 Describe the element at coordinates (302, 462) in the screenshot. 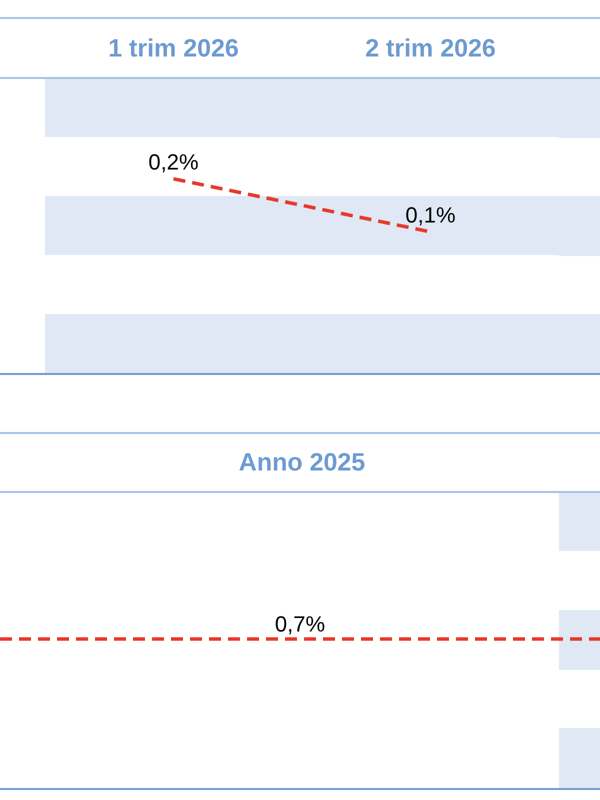

I see `category-label: Anno 2025` at that location.